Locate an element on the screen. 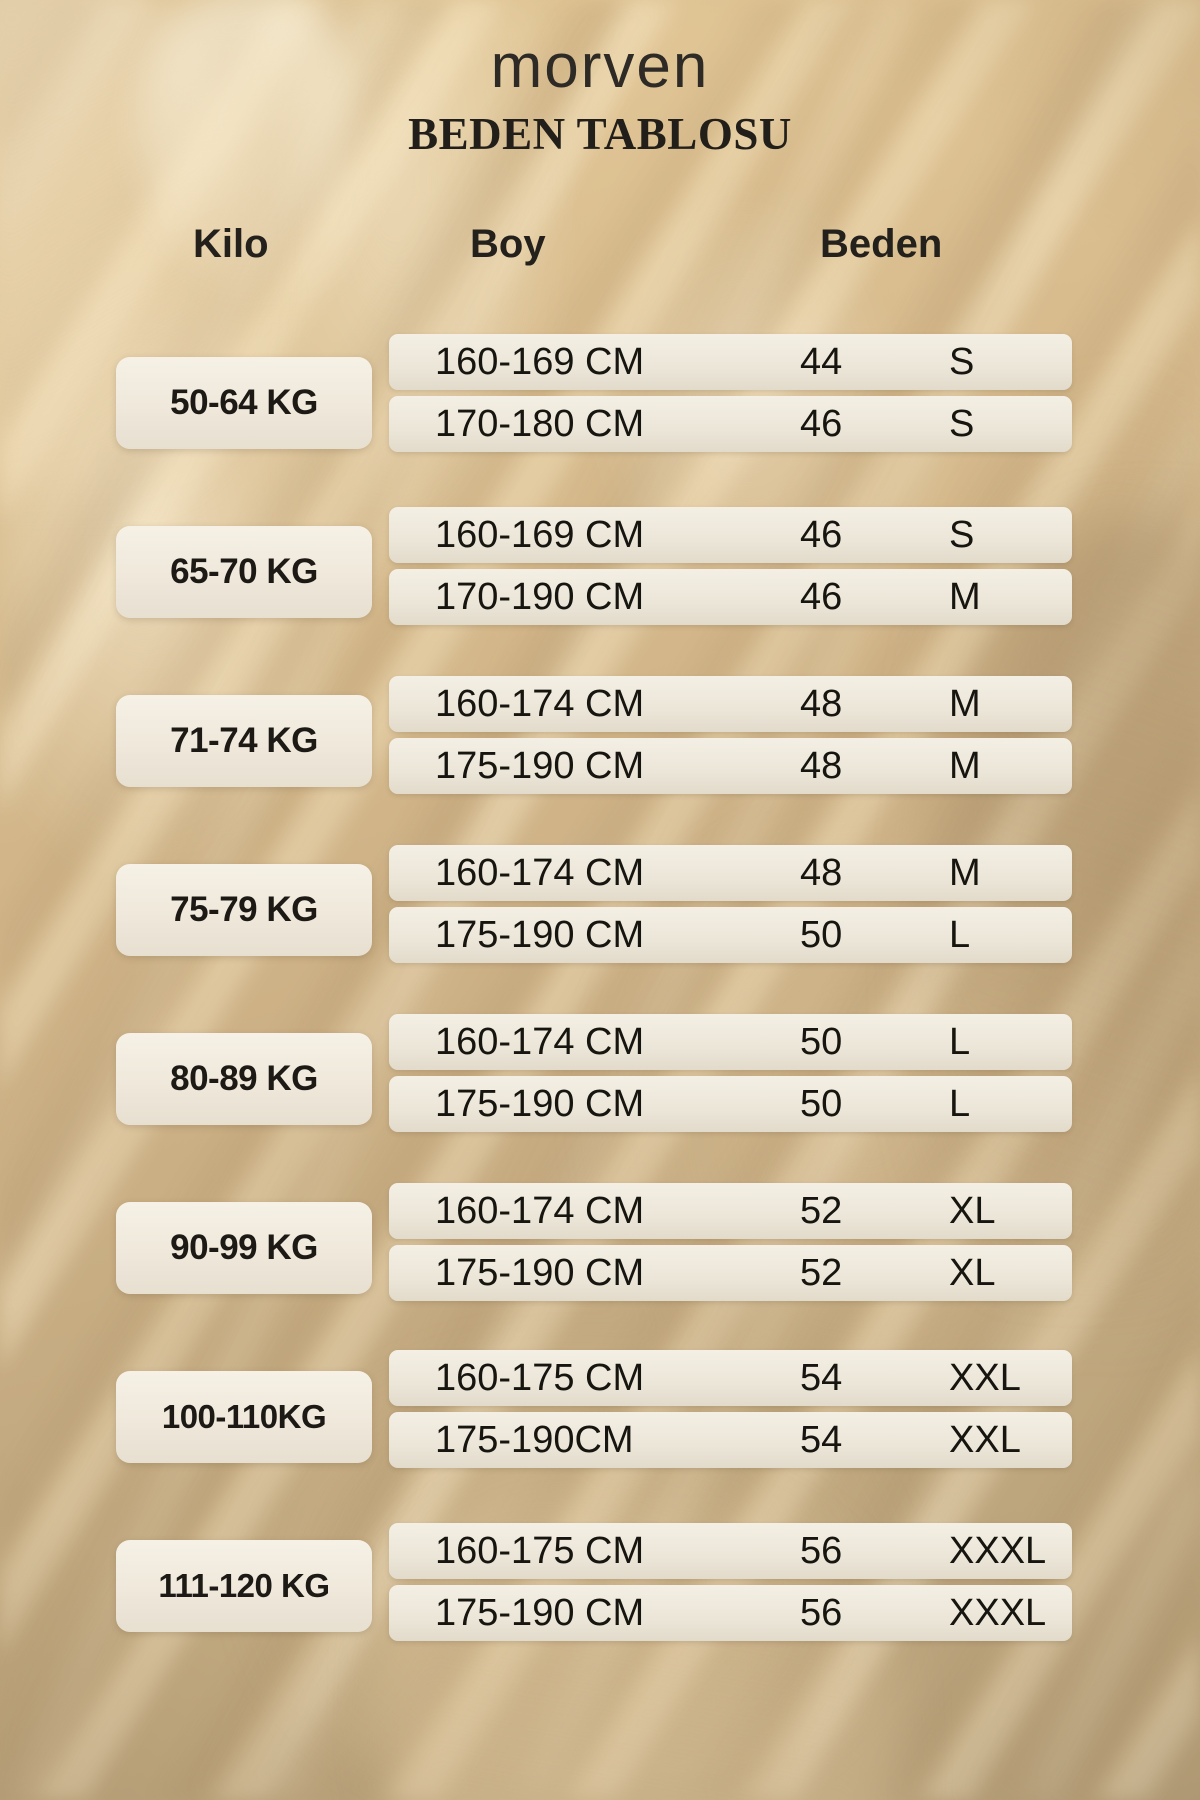 The width and height of the screenshot is (1200, 1800). weight-range-label: 71-74 KG is located at coordinates (244, 740).